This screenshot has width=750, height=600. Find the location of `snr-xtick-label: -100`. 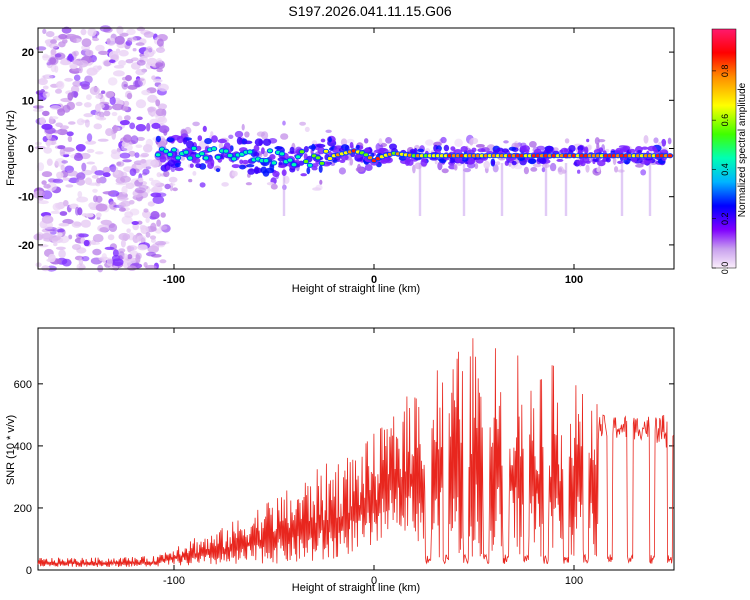

snr-xtick-label: -100 is located at coordinates (174, 581).